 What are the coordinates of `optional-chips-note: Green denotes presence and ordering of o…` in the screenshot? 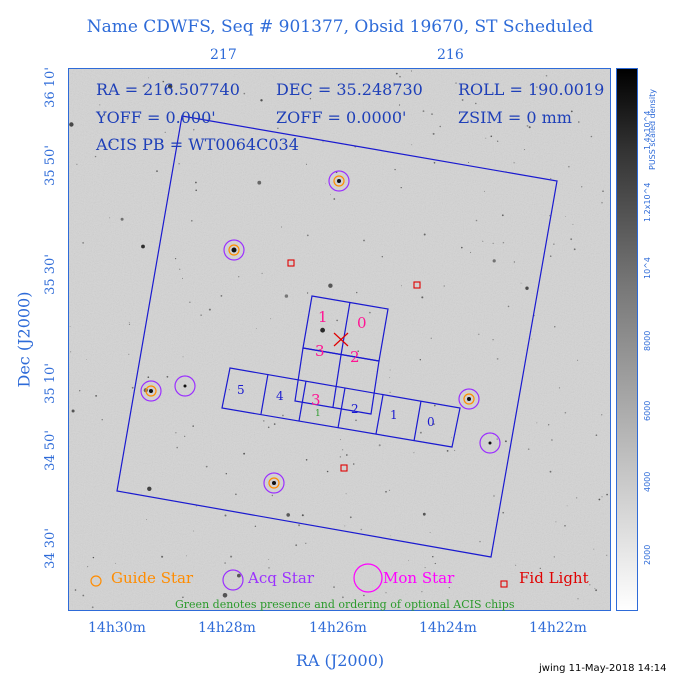 It's located at (345, 604).